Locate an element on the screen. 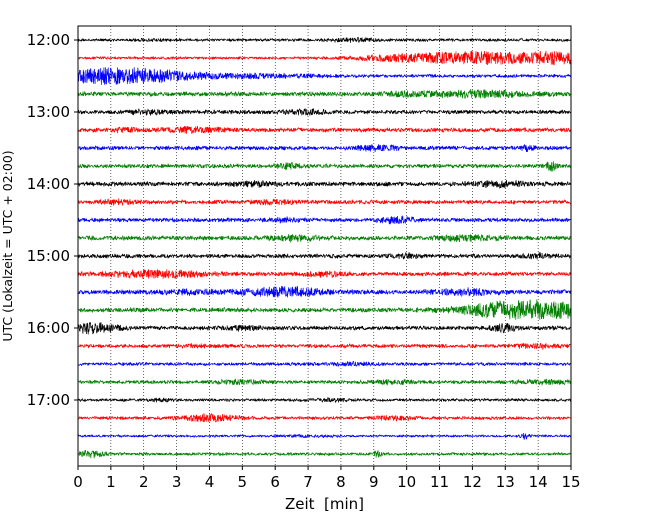 The height and width of the screenshot is (520, 650). x-axis-ticks: 0 1 2 3 4 5 6 7 8 9 10 11 12 13 14 15 is located at coordinates (327, 478).